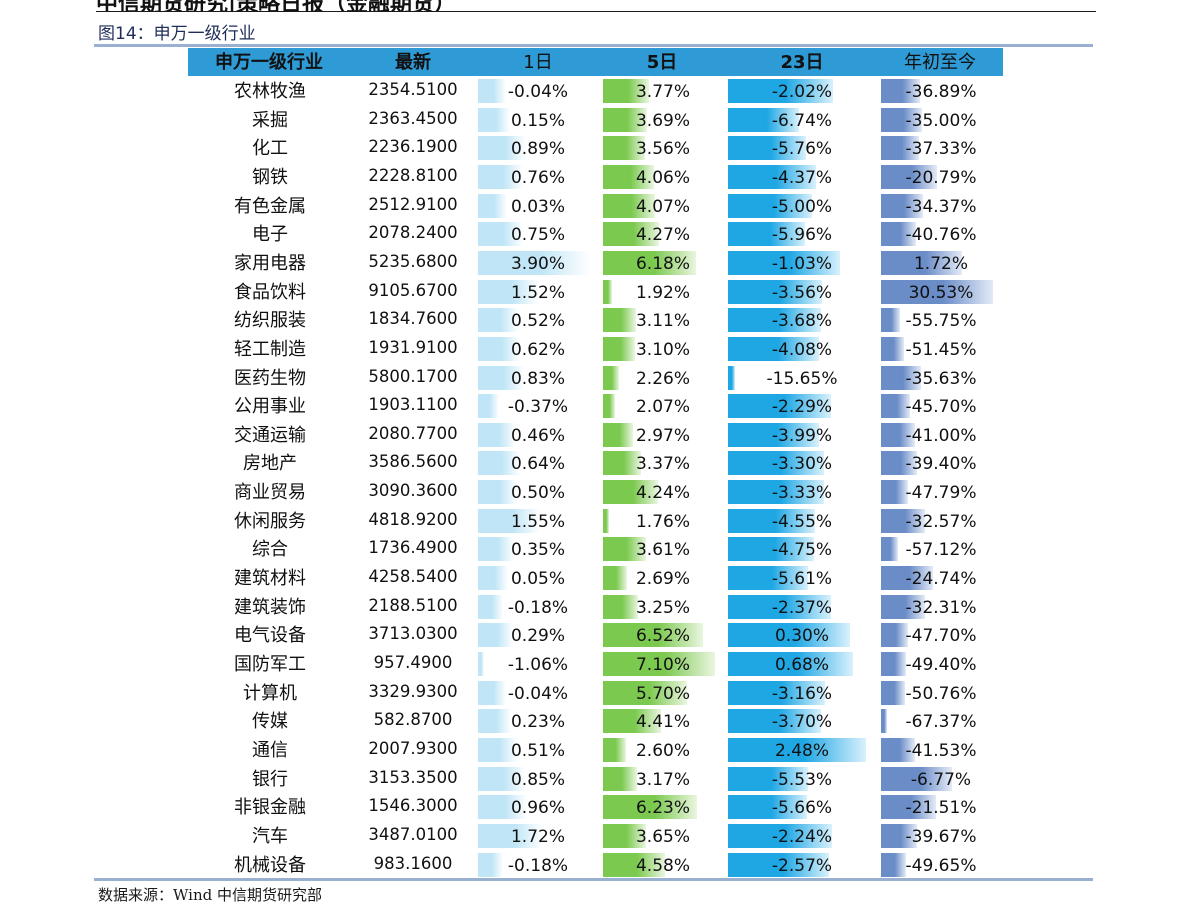  What do you see at coordinates (941, 349) in the screenshot?
I see `ytd-value: -51.45%` at bounding box center [941, 349].